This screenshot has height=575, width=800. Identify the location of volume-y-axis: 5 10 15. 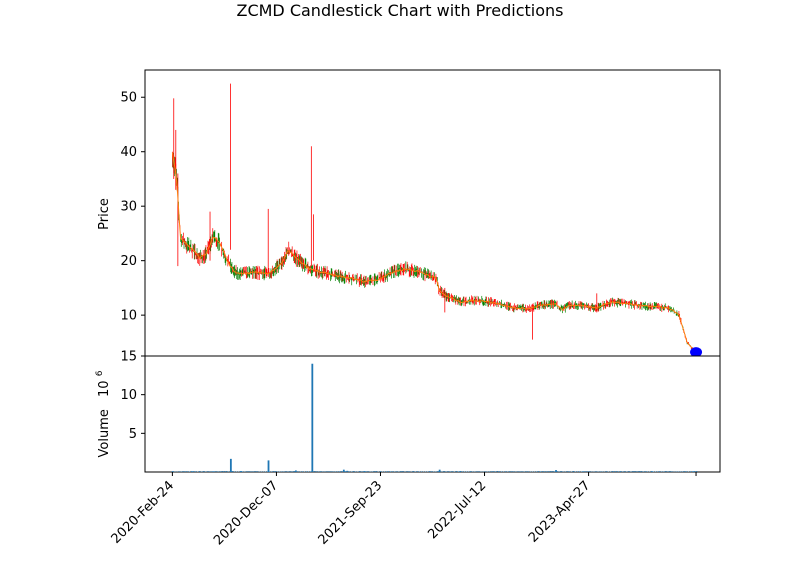
(132, 396).